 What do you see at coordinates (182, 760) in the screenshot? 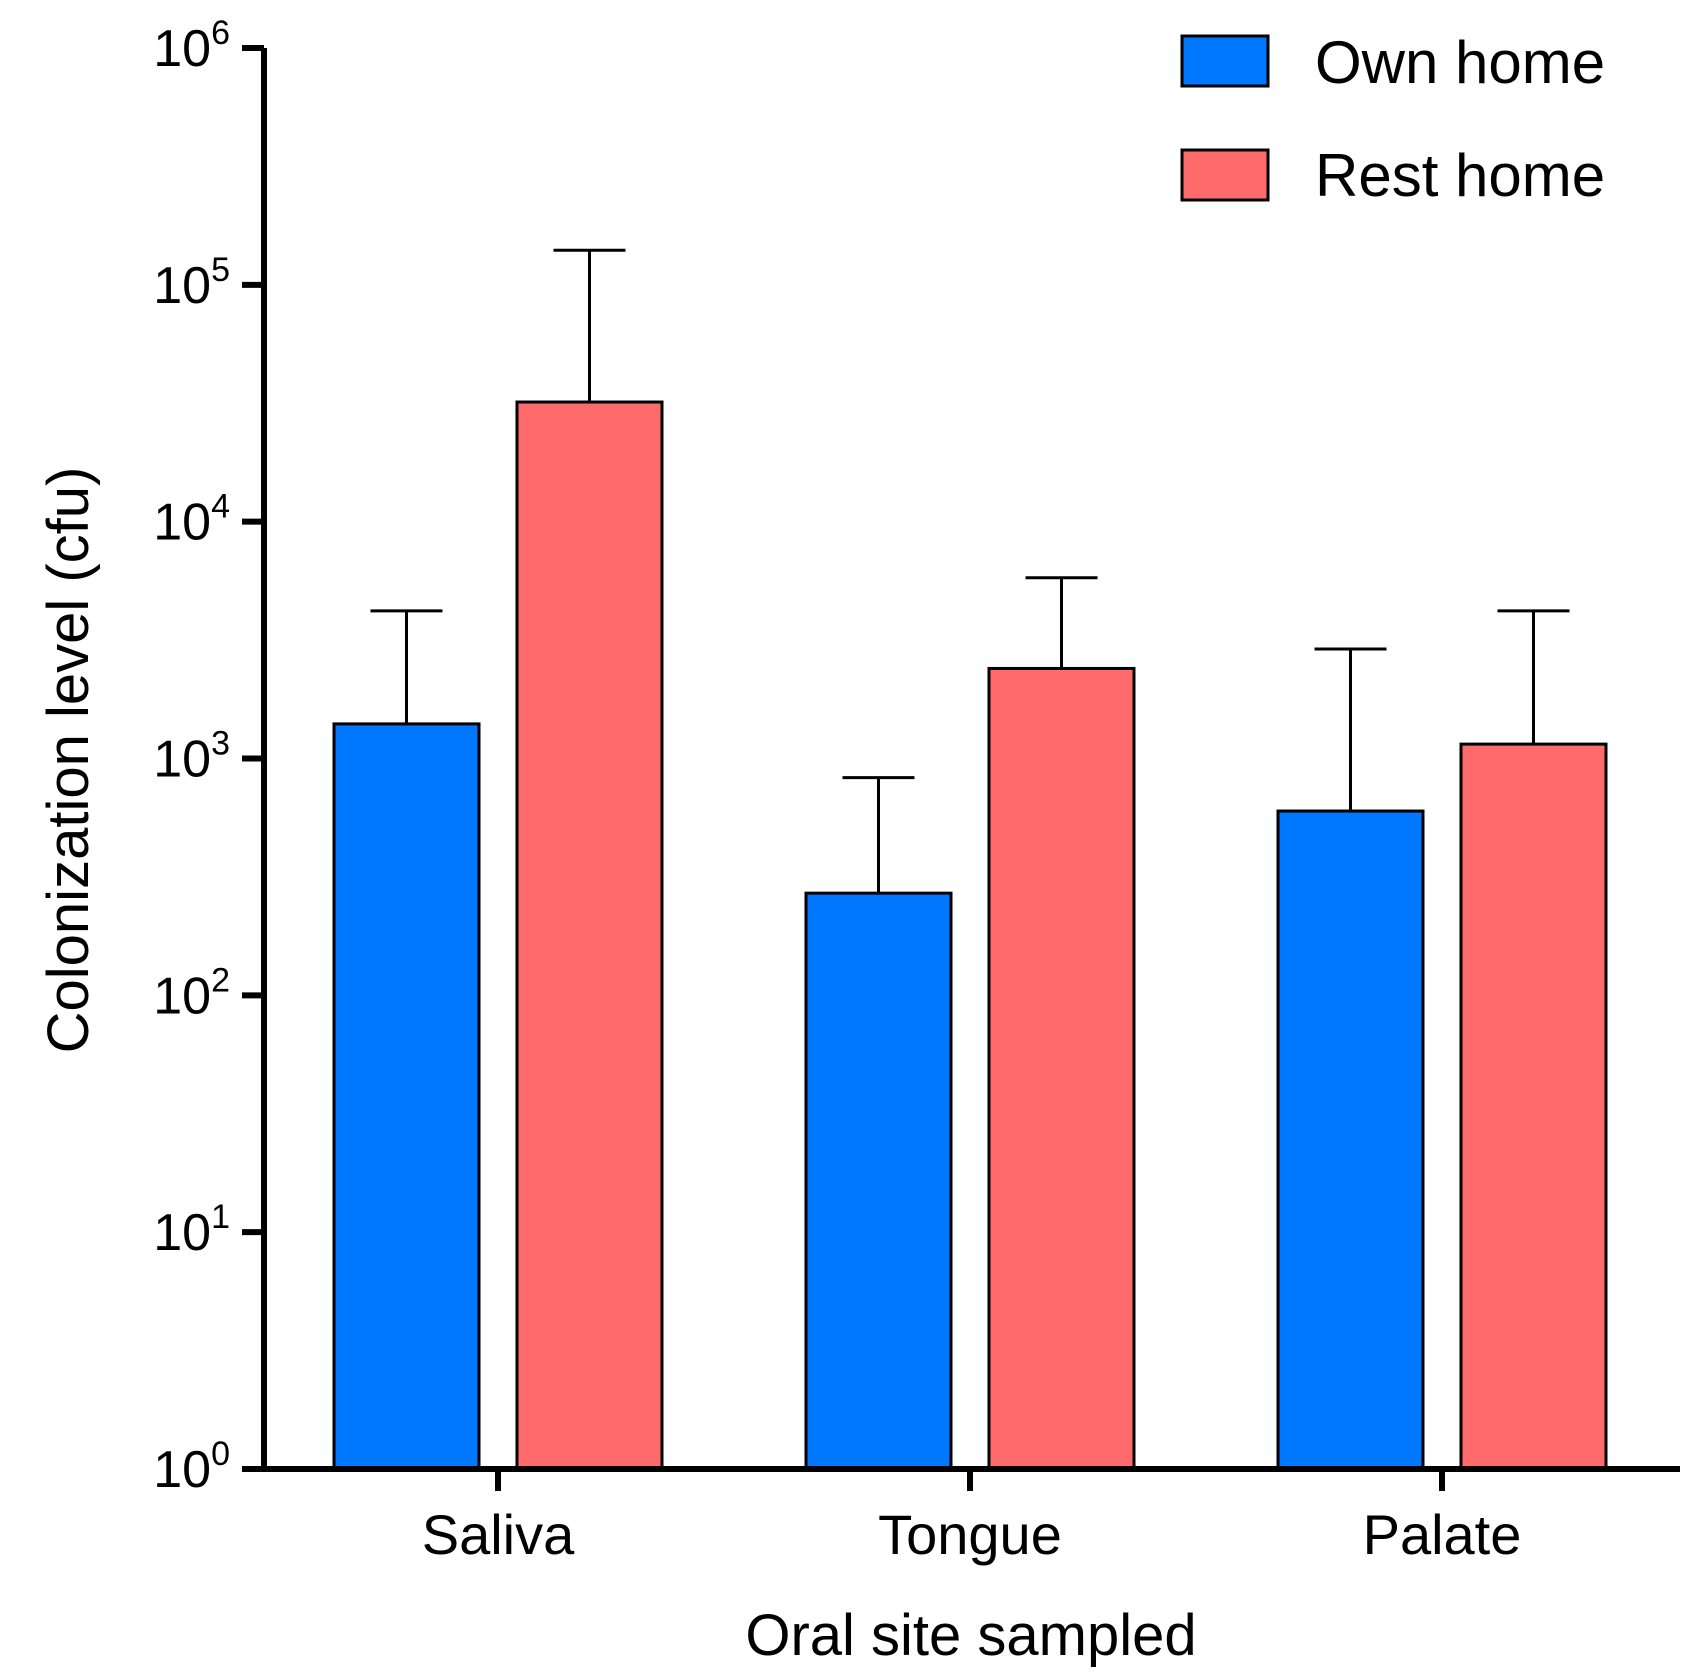
I see `y-tick-base-3: 10` at bounding box center [182, 760].